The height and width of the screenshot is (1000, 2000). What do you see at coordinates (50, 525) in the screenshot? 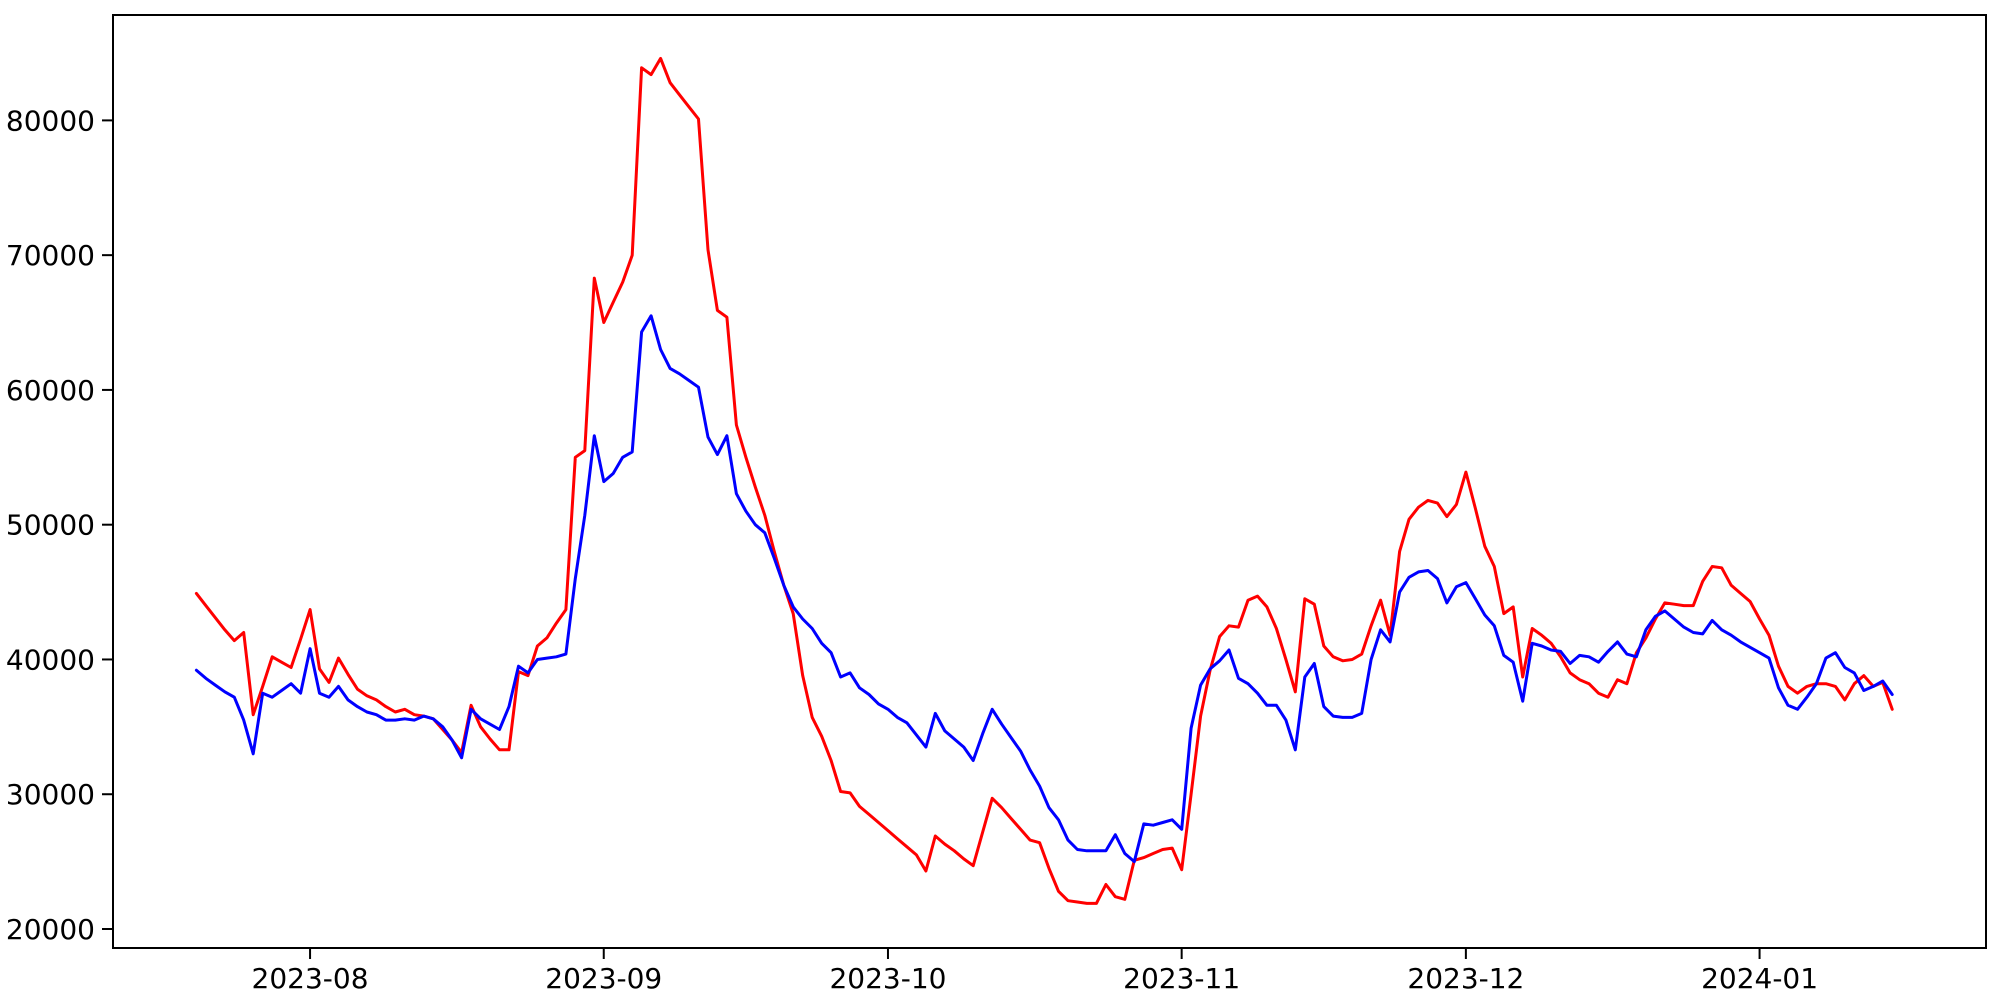
I see `y-tick-label: 50000` at bounding box center [50, 525].